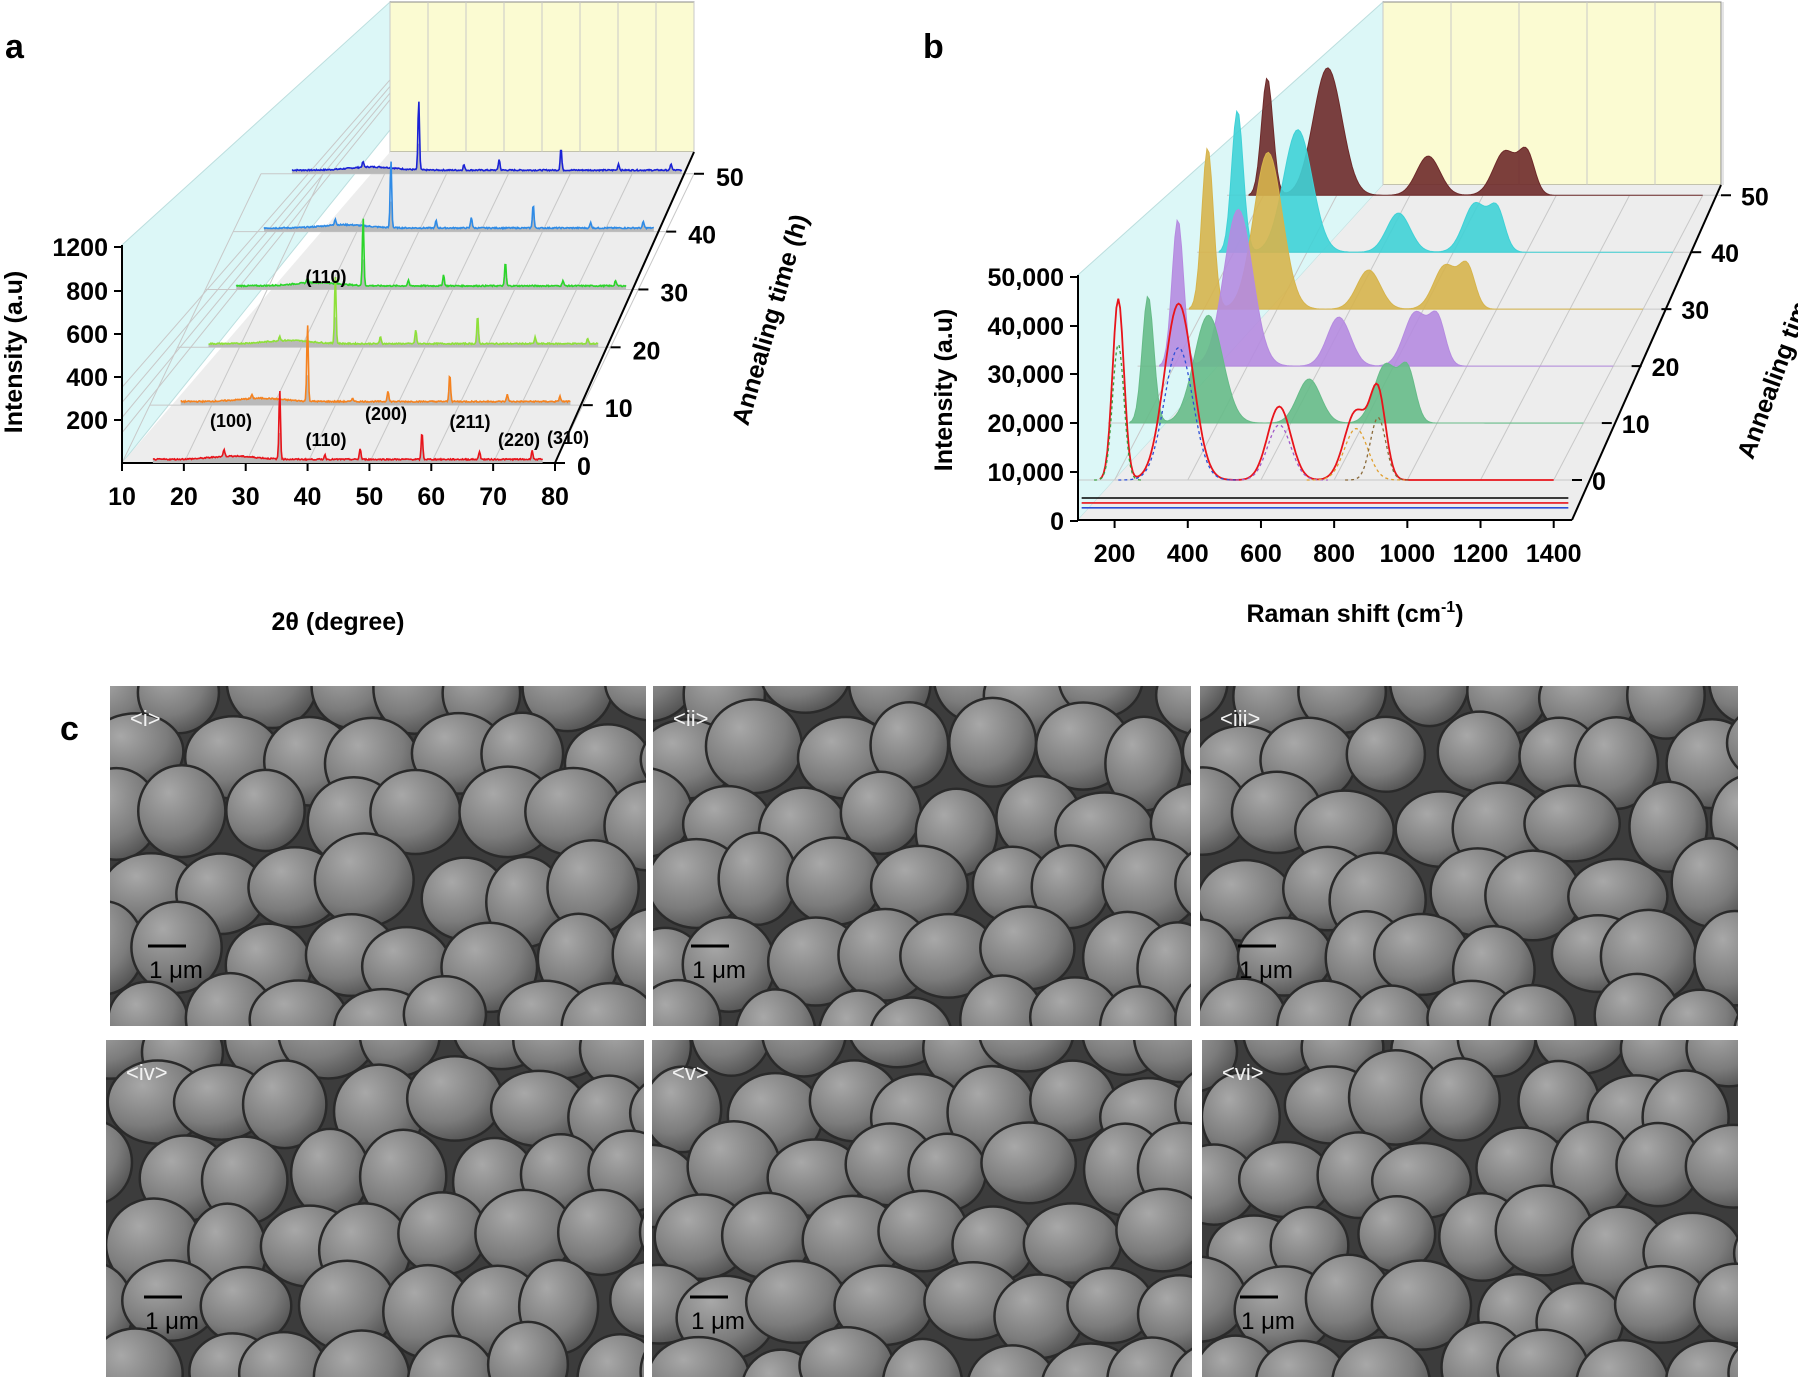 The width and height of the screenshot is (1798, 1377). Describe the element at coordinates (702, 236) in the screenshot. I see `a-z-tick-label: 40` at that location.